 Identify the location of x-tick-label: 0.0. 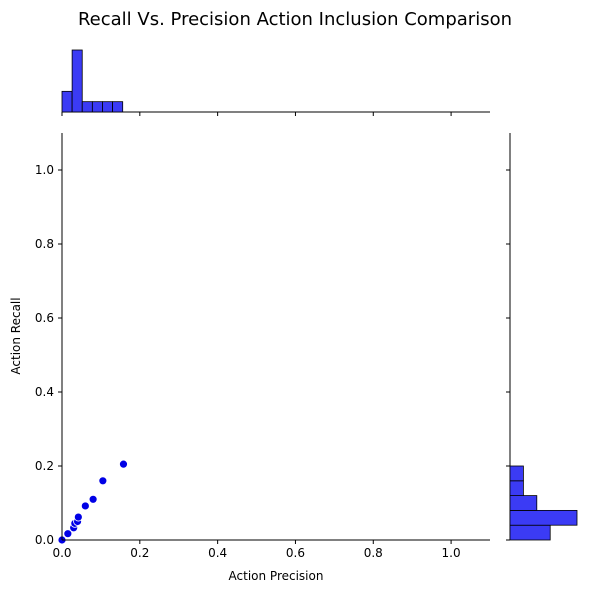
(61, 553).